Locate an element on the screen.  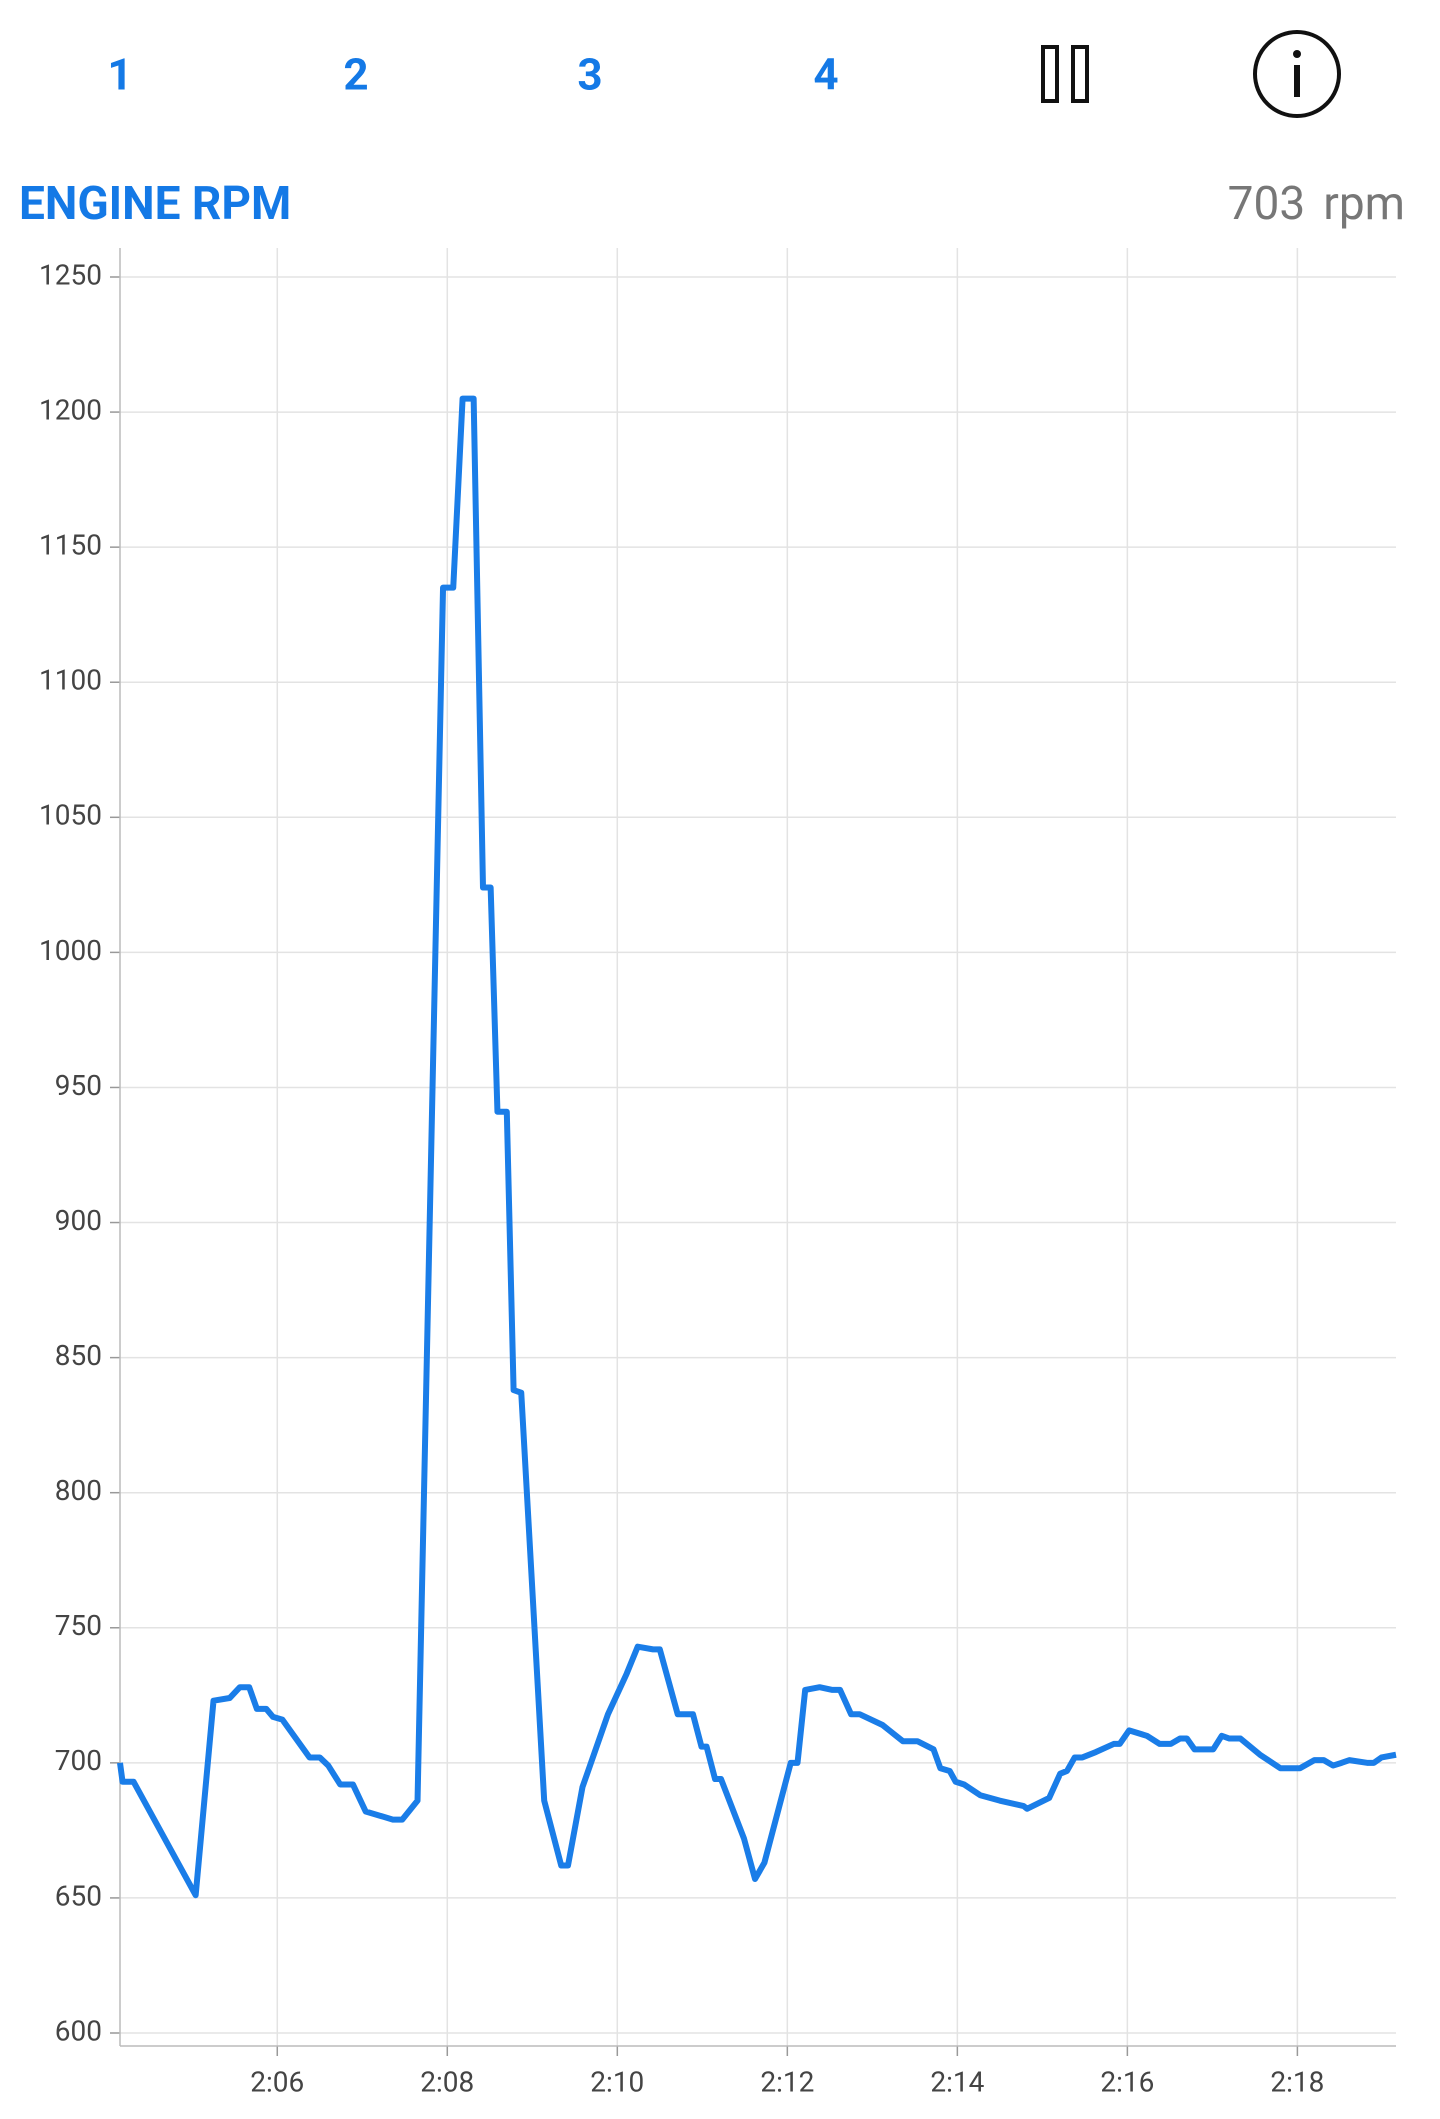
y-tick-label: 1150 is located at coordinates (70, 545).